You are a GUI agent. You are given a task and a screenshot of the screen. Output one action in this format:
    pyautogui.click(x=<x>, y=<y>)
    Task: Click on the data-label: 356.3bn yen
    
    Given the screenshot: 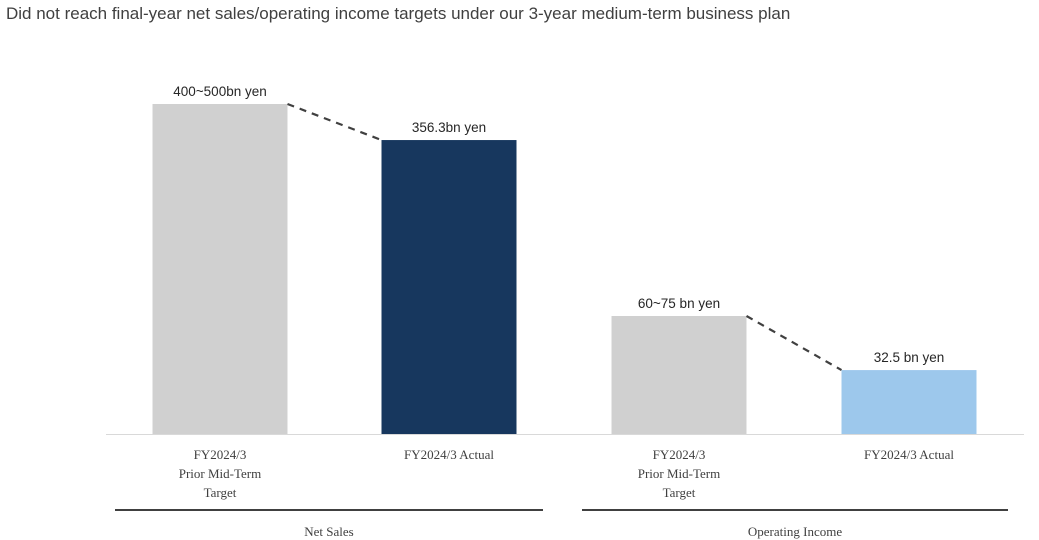 What is the action you would take?
    pyautogui.click(x=449, y=127)
    